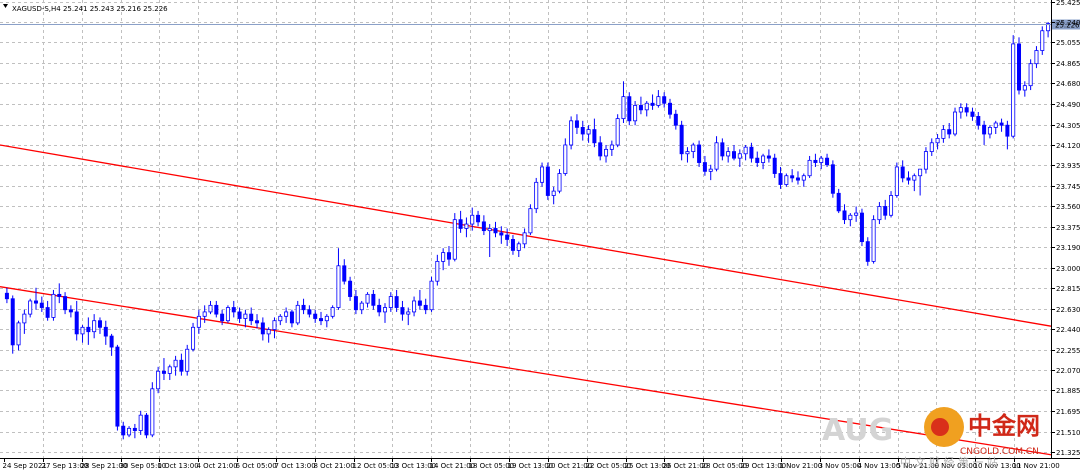 Image resolution: width=1080 pixels, height=475 pixels. I want to click on x-tick-label: 12 Oct 05:00, so click(376, 466).